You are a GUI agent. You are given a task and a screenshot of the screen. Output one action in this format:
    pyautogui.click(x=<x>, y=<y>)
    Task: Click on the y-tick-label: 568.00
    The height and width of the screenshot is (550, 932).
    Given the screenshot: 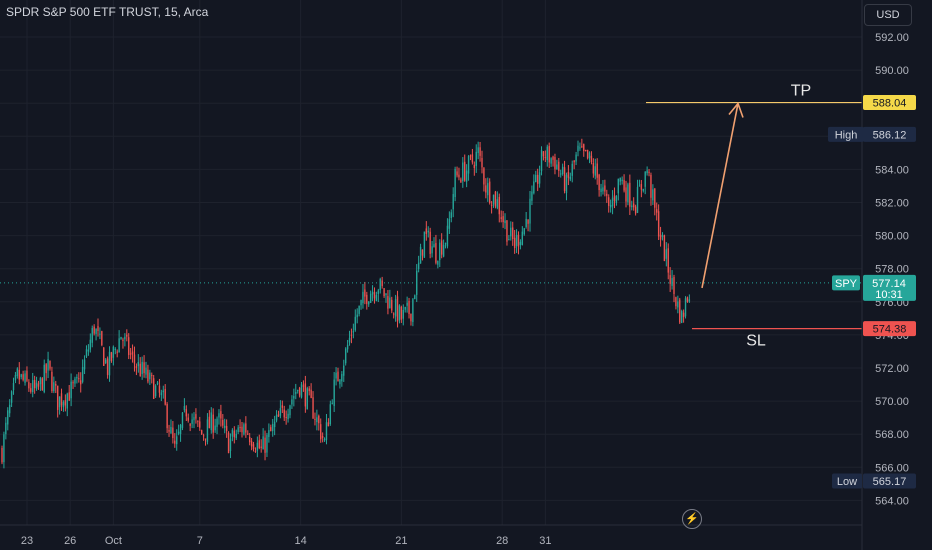 What is the action you would take?
    pyautogui.click(x=892, y=435)
    